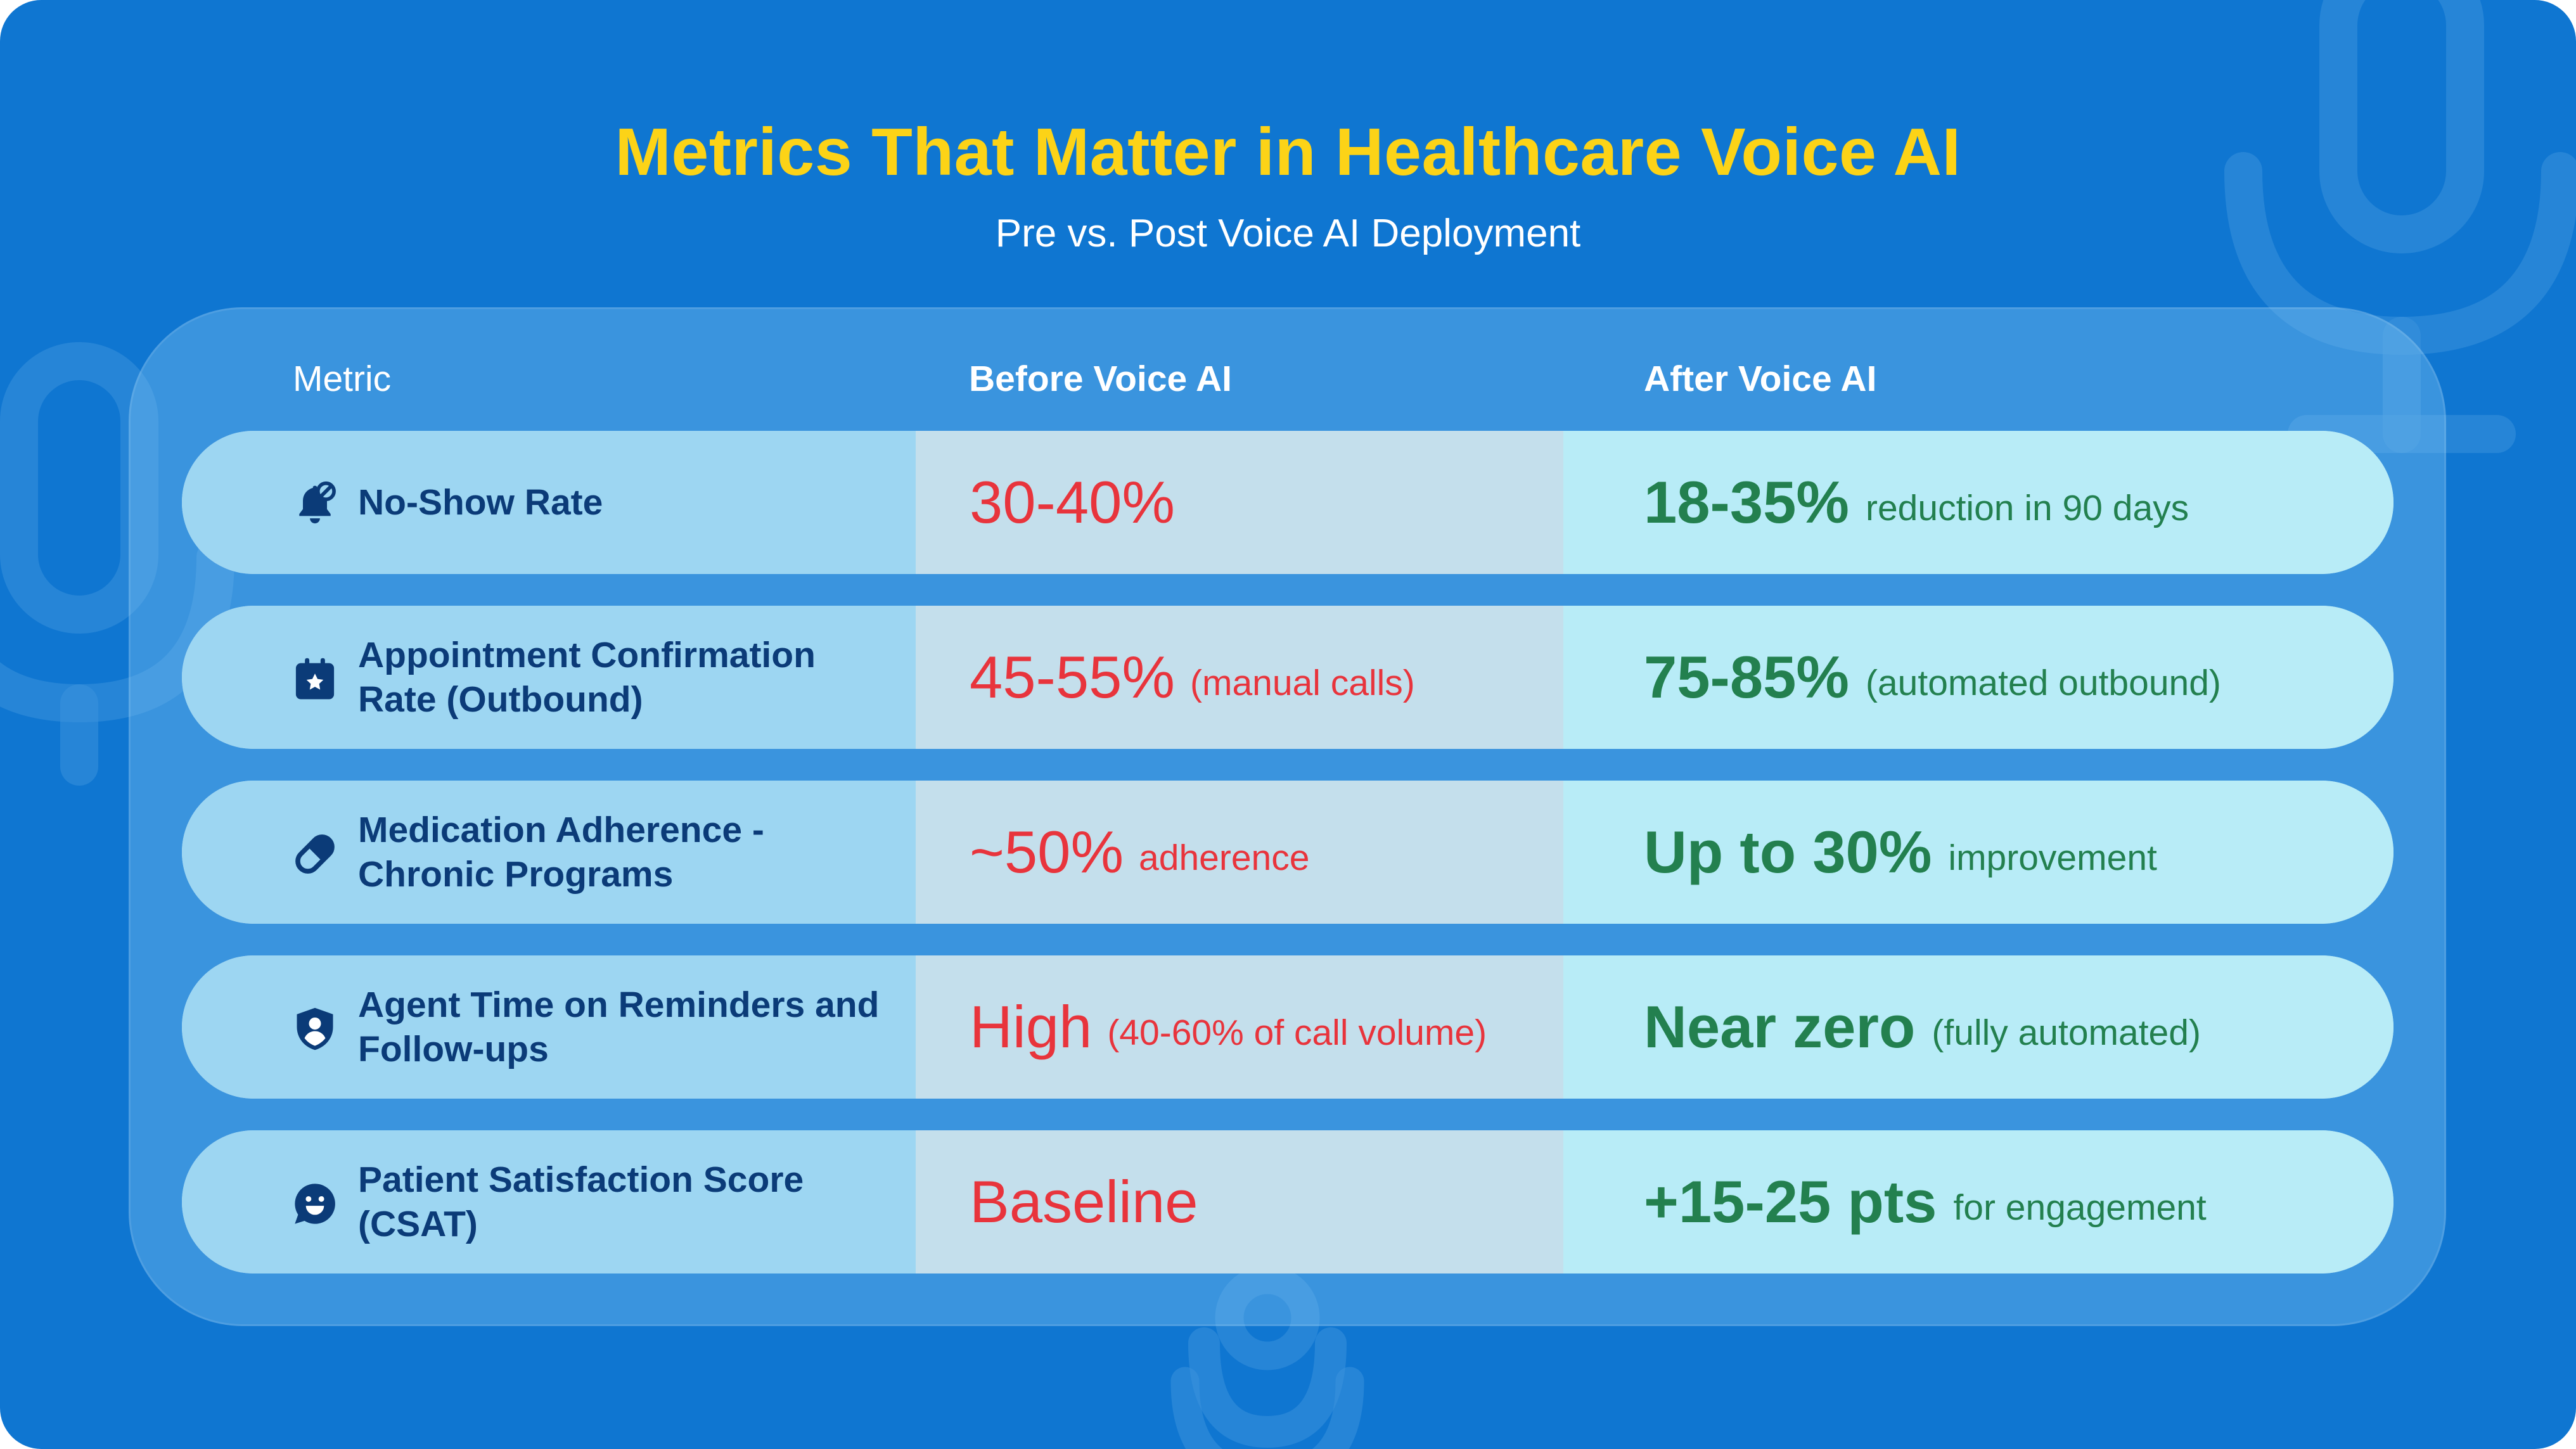 Image resolution: width=2576 pixels, height=1449 pixels. What do you see at coordinates (1790, 1201) in the screenshot?
I see `after-value: +15-25 pts` at bounding box center [1790, 1201].